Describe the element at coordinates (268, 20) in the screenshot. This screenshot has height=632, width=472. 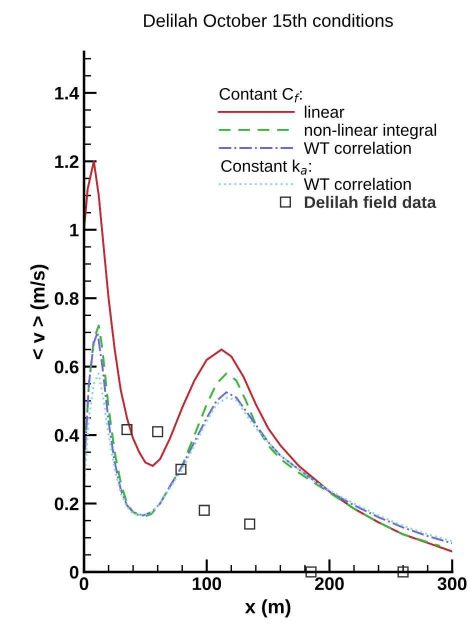
I see `chart-title: Delilah October 15th conditions` at that location.